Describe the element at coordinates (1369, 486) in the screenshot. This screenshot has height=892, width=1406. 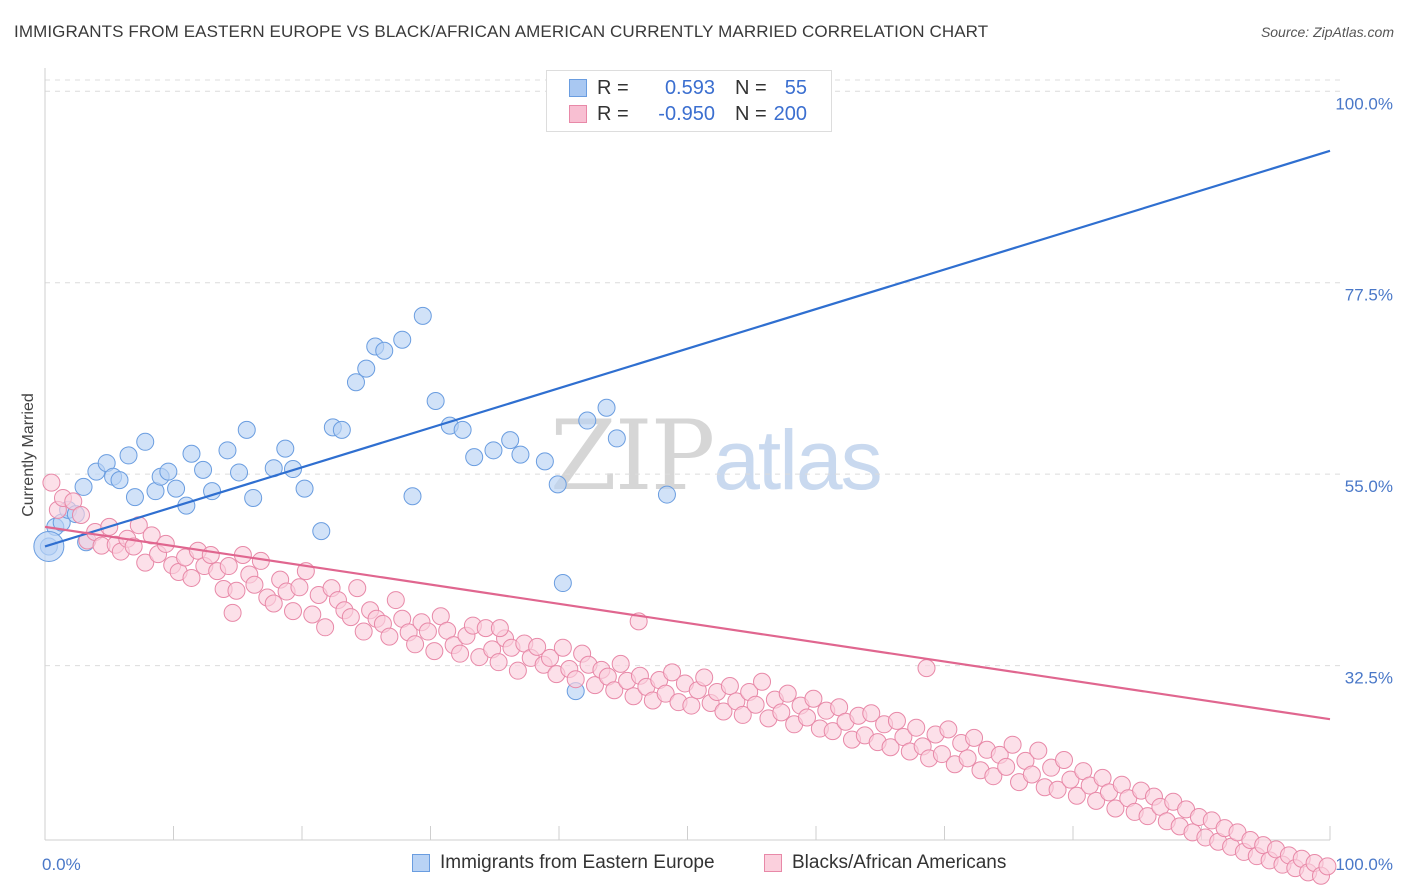
I see `y-tick-label: 55.0%` at that location.